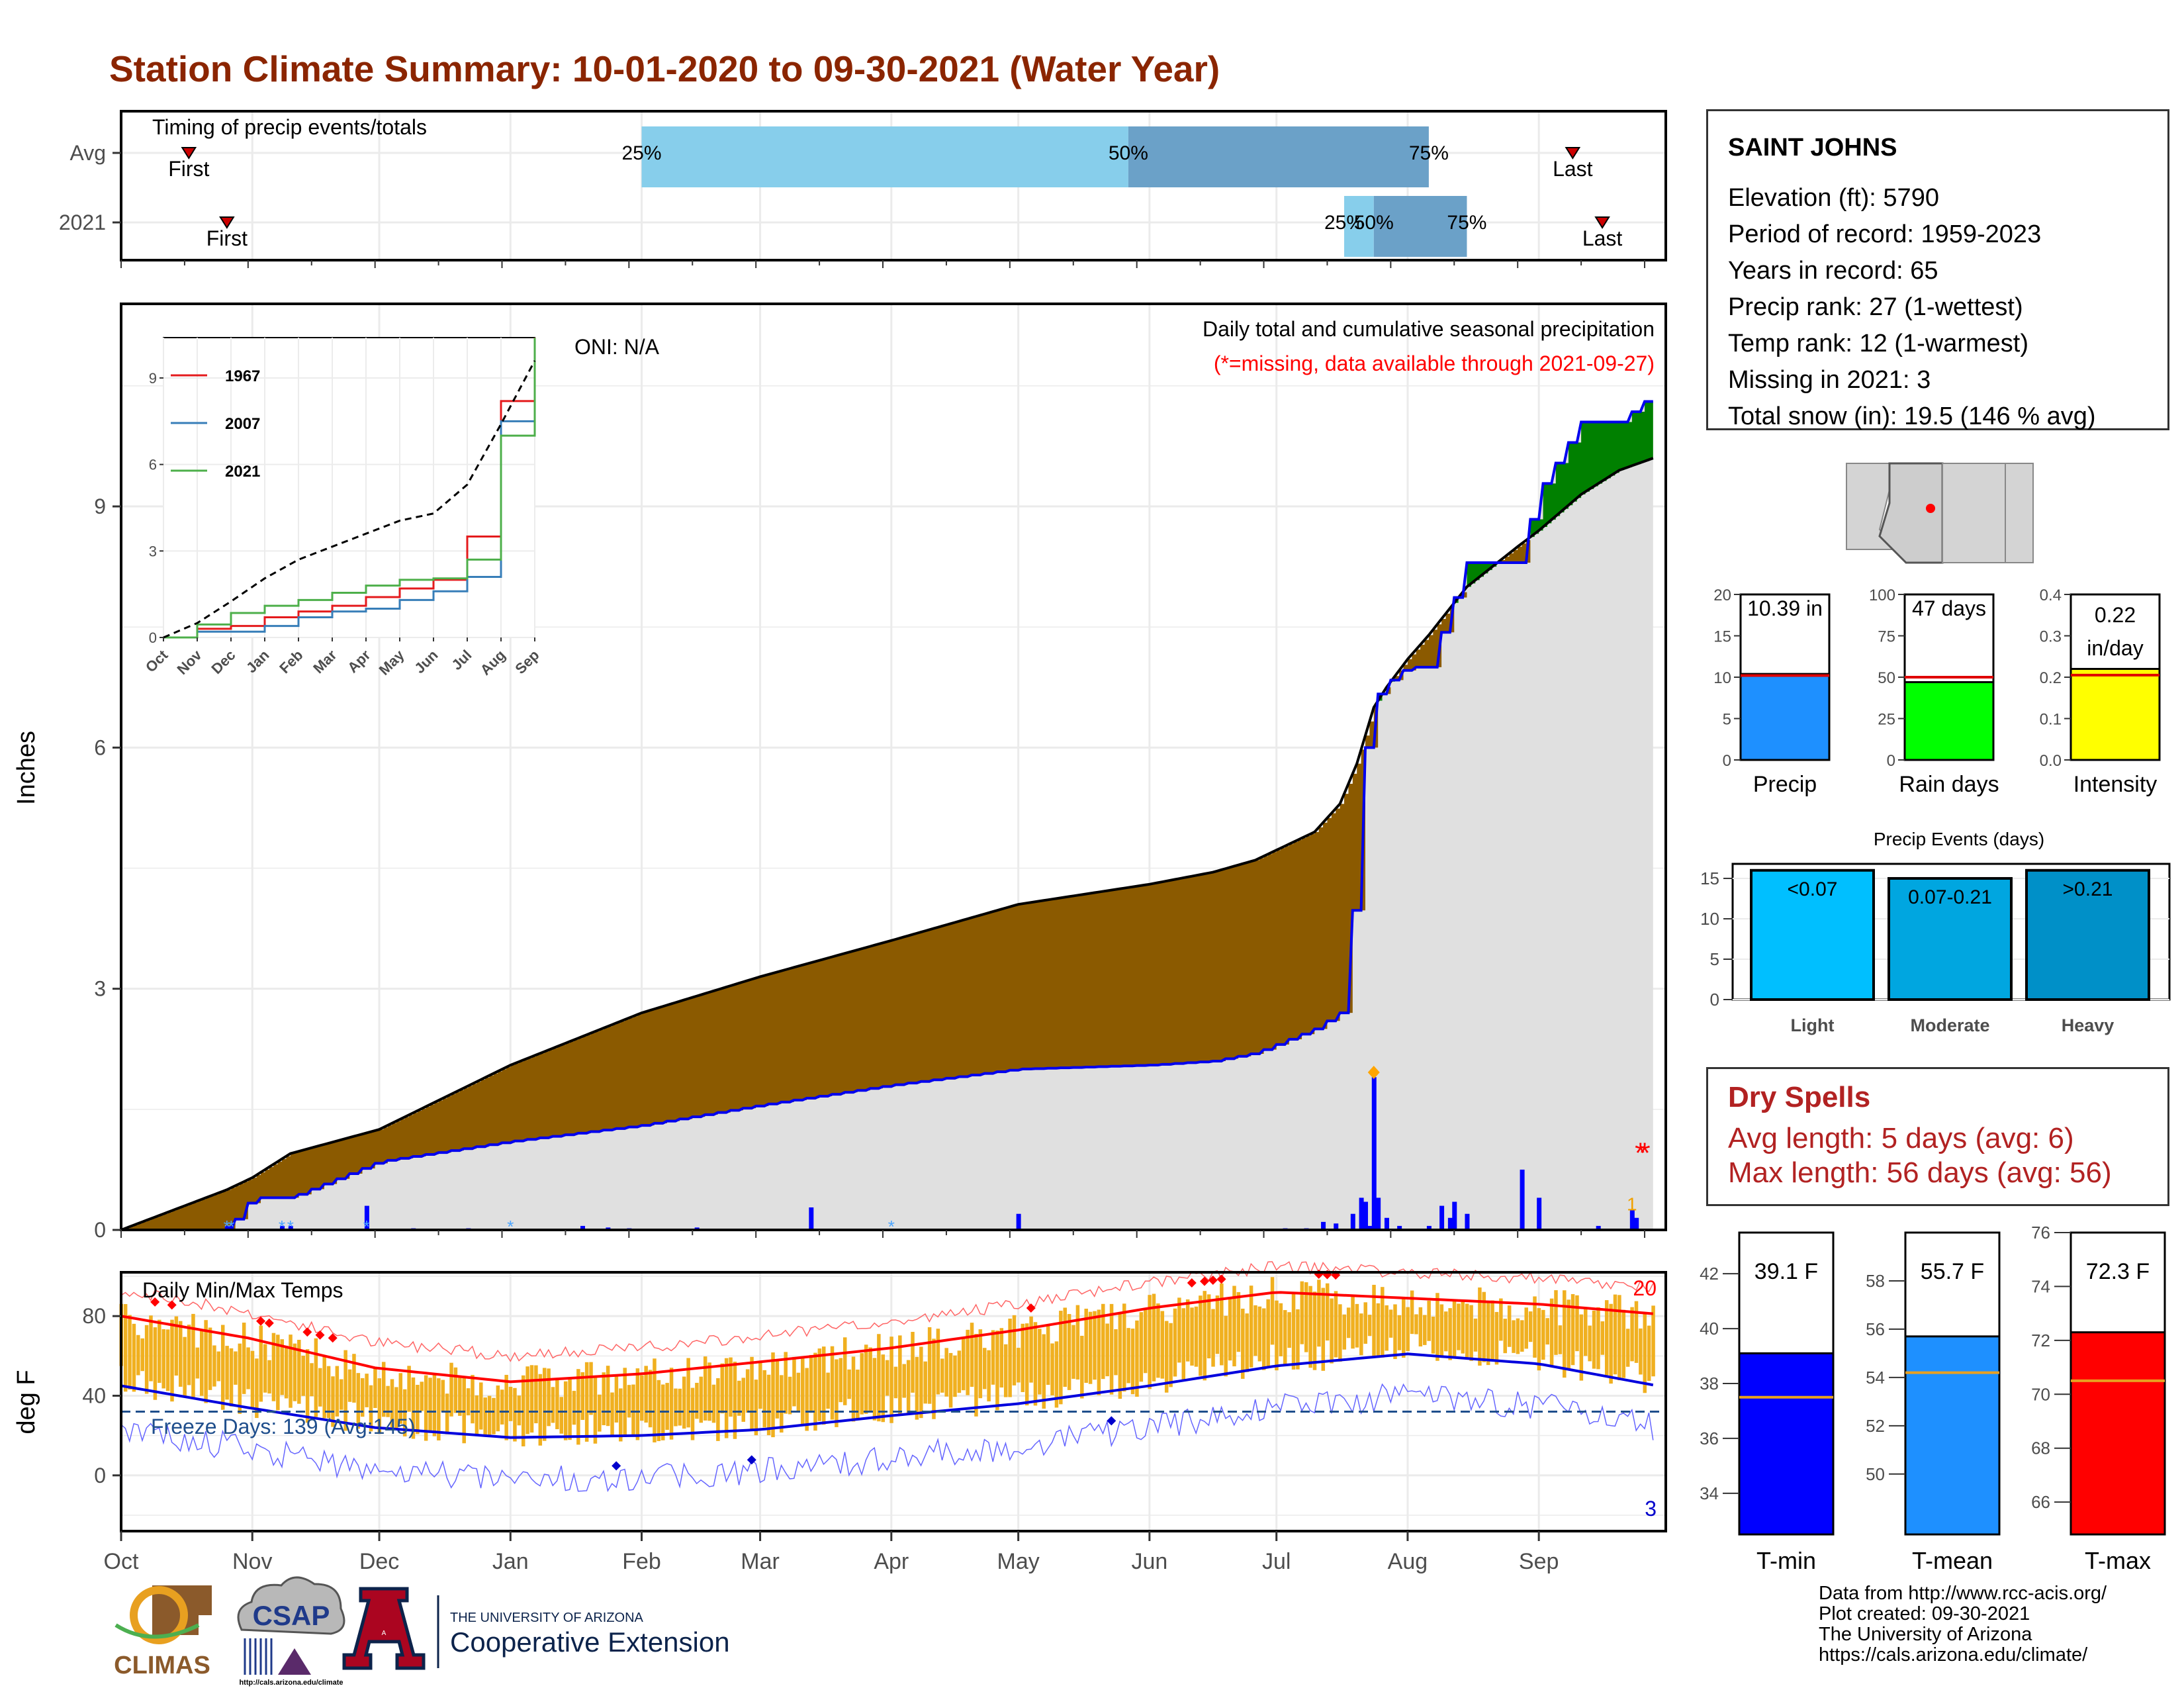  Describe the element at coordinates (1949, 721) in the screenshot. I see `gauge-bar-raindays` at that location.